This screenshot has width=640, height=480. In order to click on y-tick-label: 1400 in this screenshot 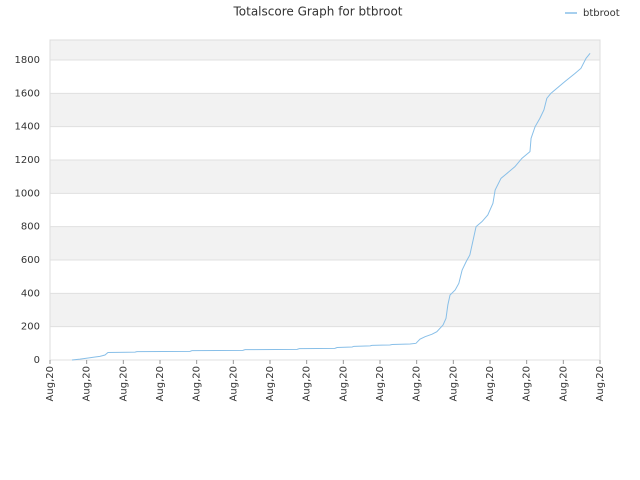, I will do `click(27, 127)`.